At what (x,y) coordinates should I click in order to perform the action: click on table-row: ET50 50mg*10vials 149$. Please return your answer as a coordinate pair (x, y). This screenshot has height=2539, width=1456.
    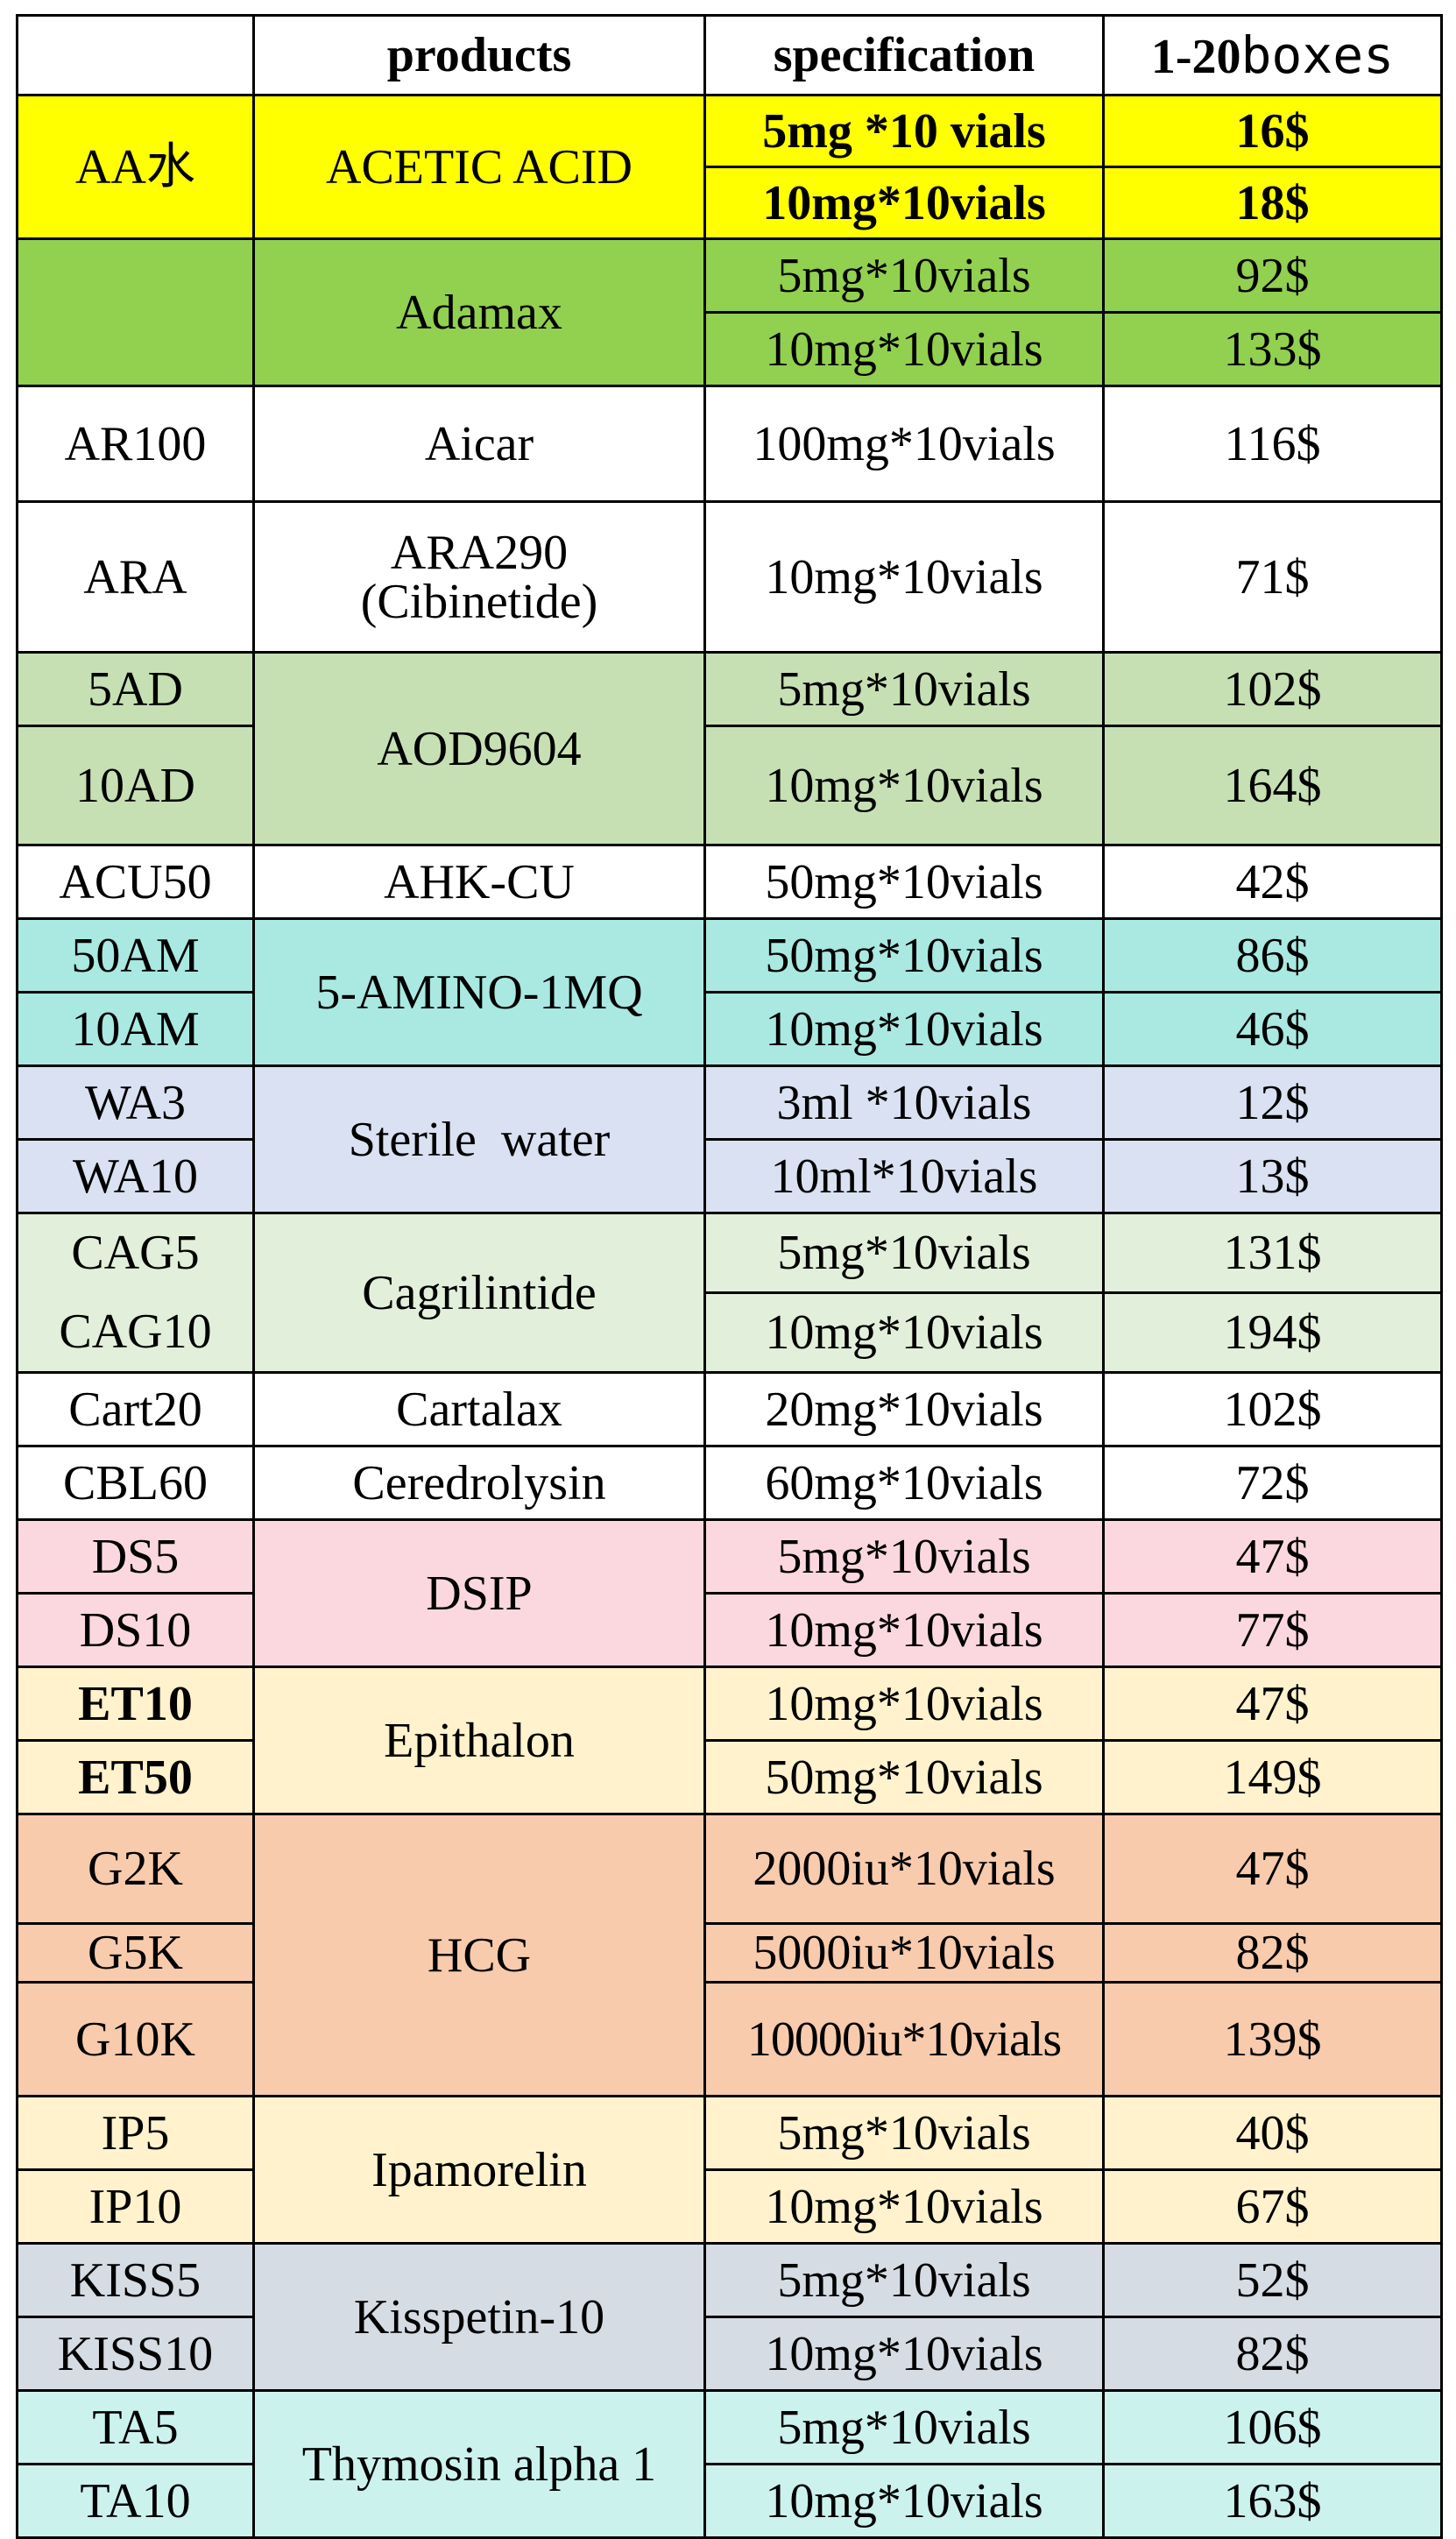
    Looking at the image, I should click on (729, 1777).